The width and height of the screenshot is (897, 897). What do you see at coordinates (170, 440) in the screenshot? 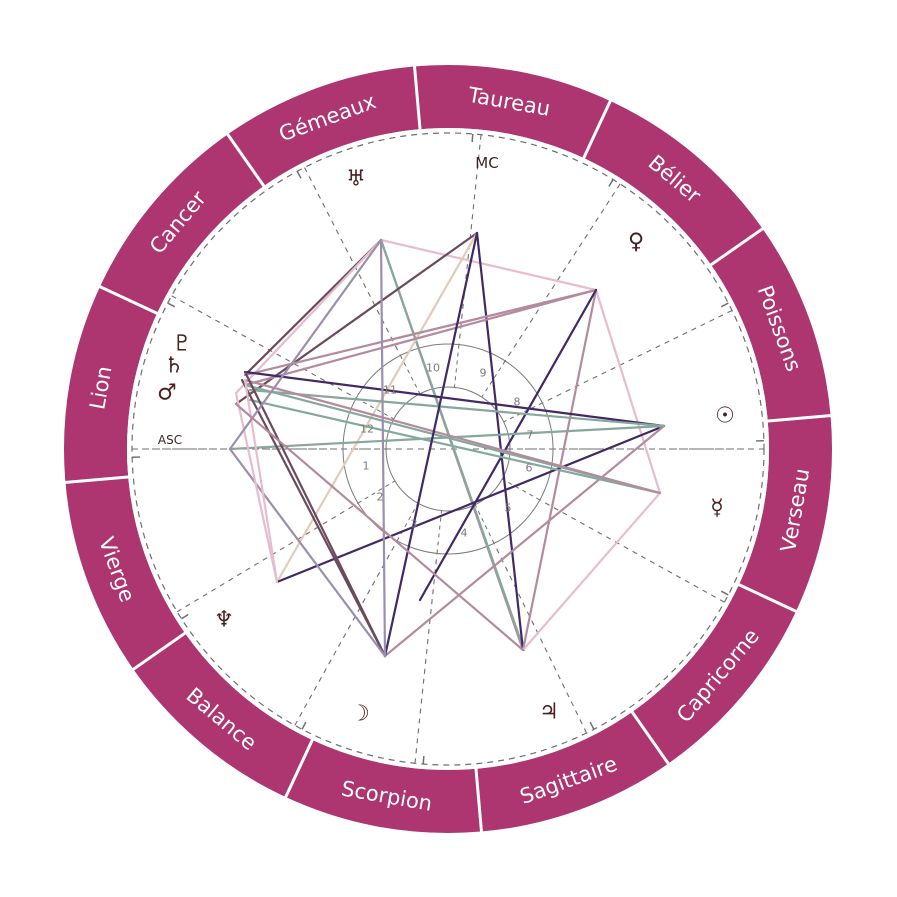
I see `asc-label: ASC` at bounding box center [170, 440].